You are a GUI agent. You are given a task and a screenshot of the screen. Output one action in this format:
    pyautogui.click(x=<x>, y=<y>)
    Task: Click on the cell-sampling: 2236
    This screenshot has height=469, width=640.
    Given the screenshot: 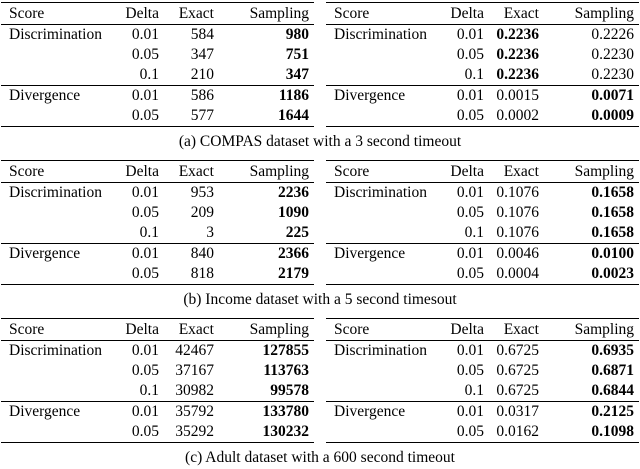 What is the action you would take?
    pyautogui.click(x=293, y=192)
    